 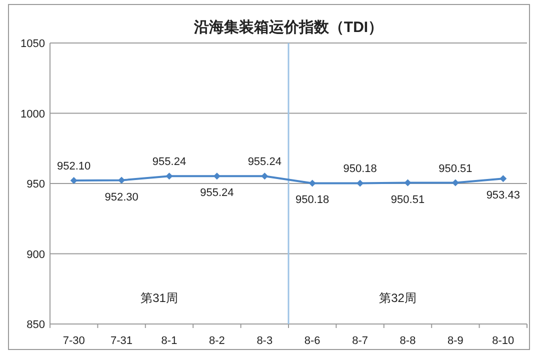 I want to click on data-label: 952.30, so click(x=121, y=197).